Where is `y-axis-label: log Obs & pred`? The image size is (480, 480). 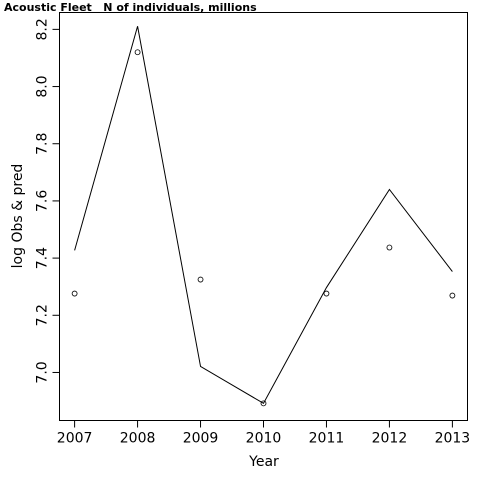
y-axis-label: log Obs & pred is located at coordinates (18, 216).